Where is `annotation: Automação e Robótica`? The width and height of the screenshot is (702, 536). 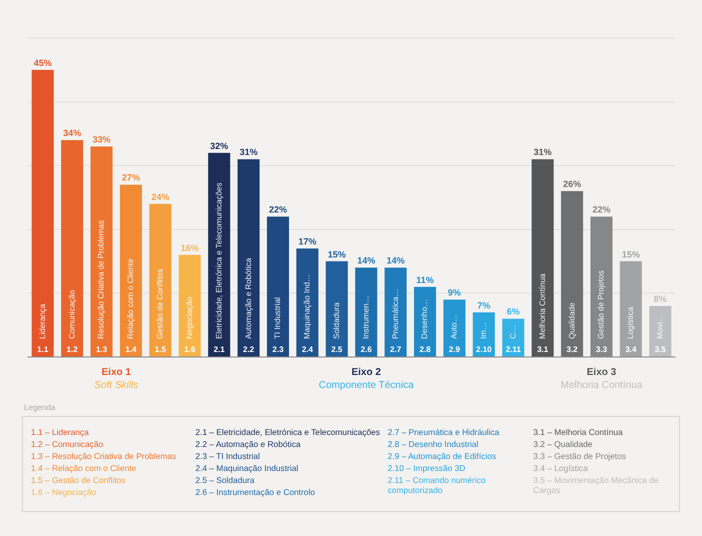 annotation: Automação e Robótica is located at coordinates (248, 298).